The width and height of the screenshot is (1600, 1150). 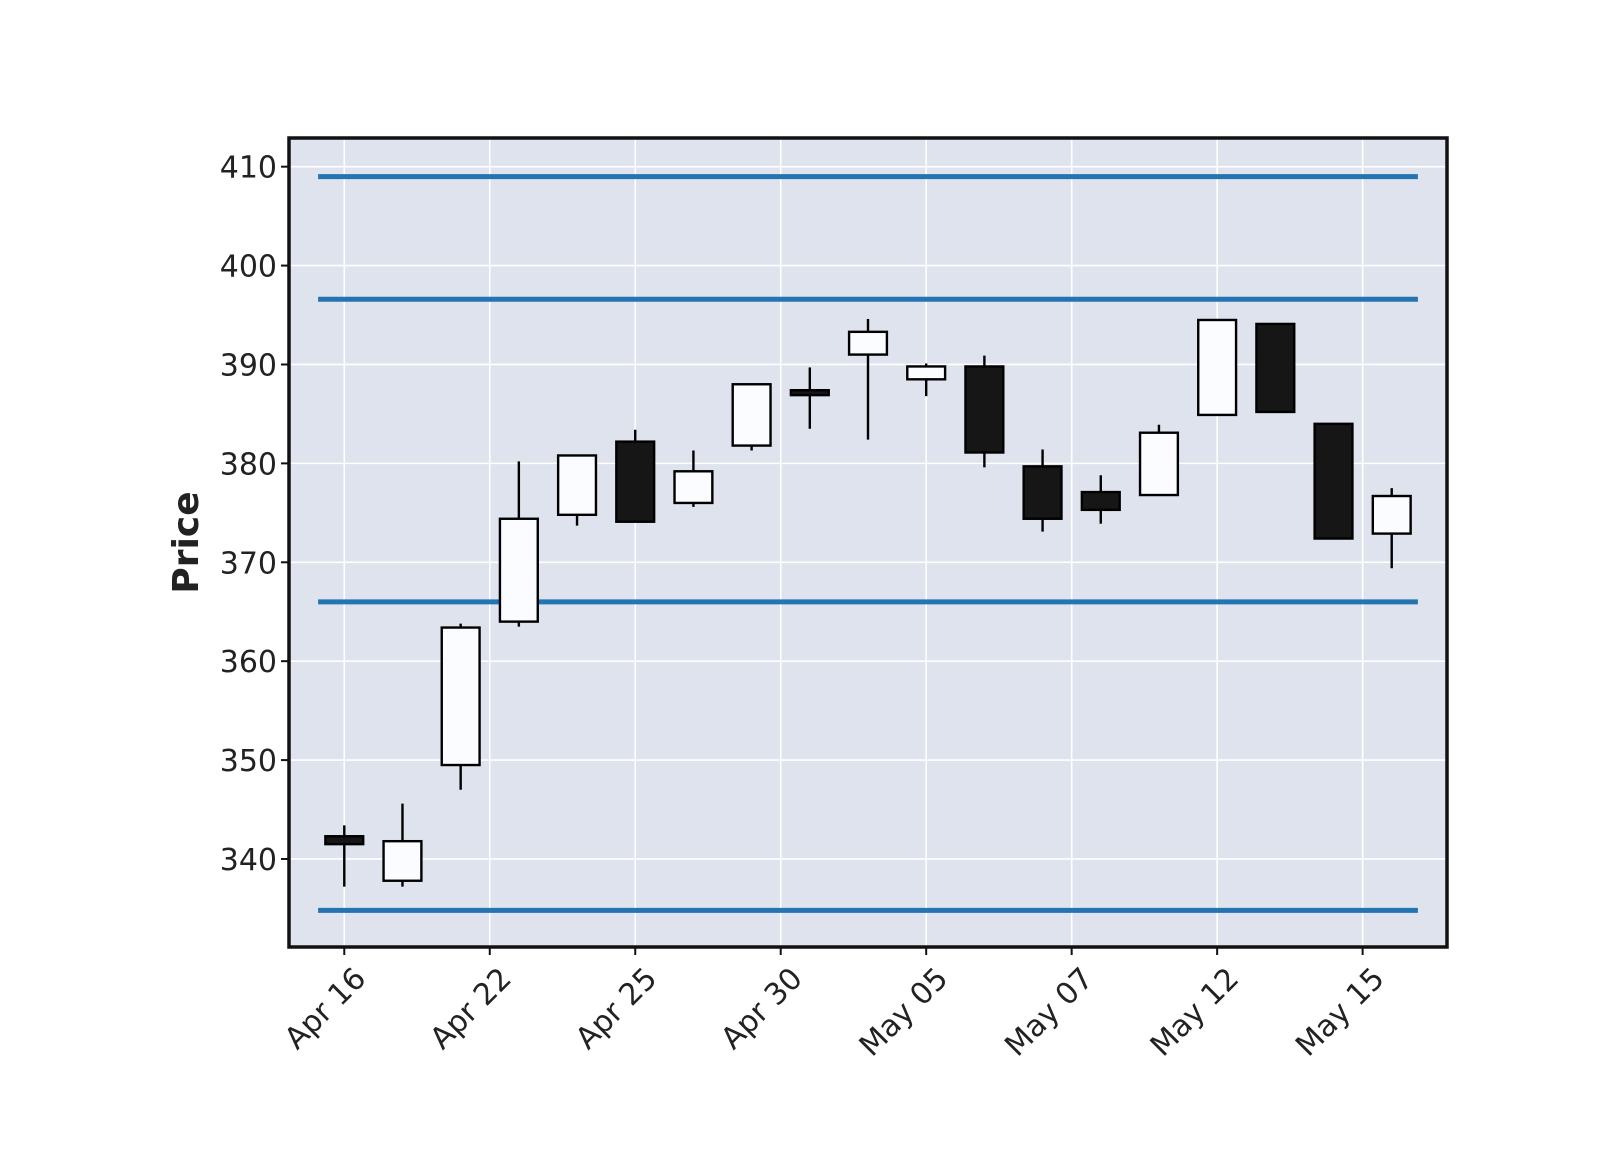 I want to click on x-tick-label: May 05, so click(x=904, y=1012).